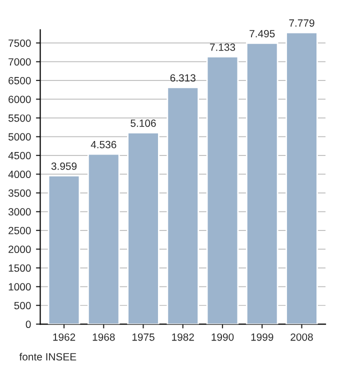  What do you see at coordinates (64, 337) in the screenshot?
I see `x-tick-label: 1962` at bounding box center [64, 337].